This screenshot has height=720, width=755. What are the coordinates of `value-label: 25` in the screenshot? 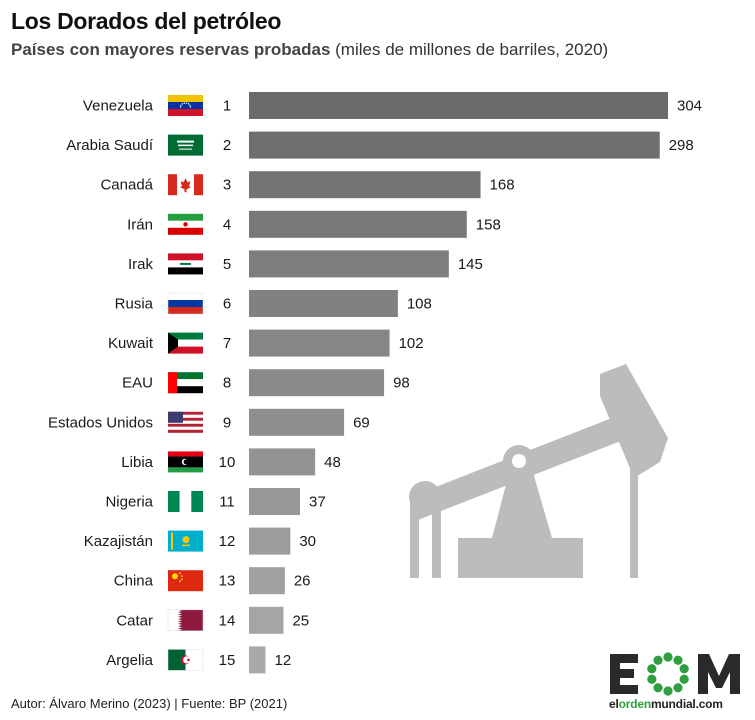 It's located at (300, 620).